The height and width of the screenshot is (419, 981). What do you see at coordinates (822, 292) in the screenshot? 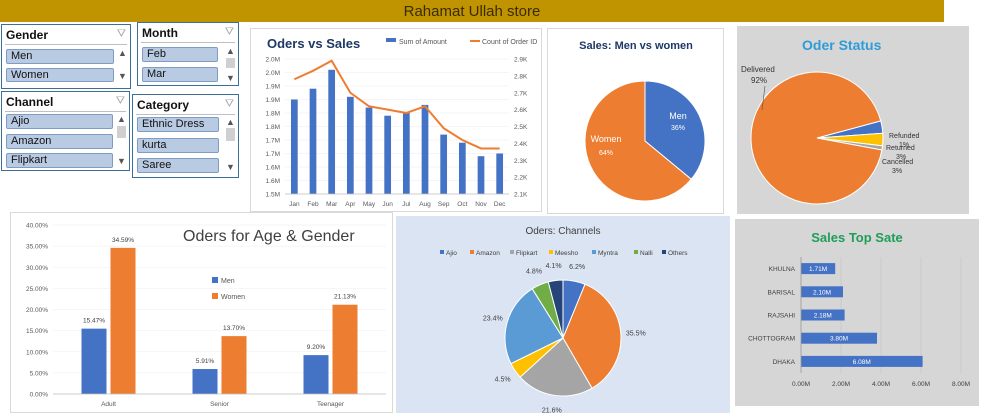
I see `bar-barisal` at bounding box center [822, 292].